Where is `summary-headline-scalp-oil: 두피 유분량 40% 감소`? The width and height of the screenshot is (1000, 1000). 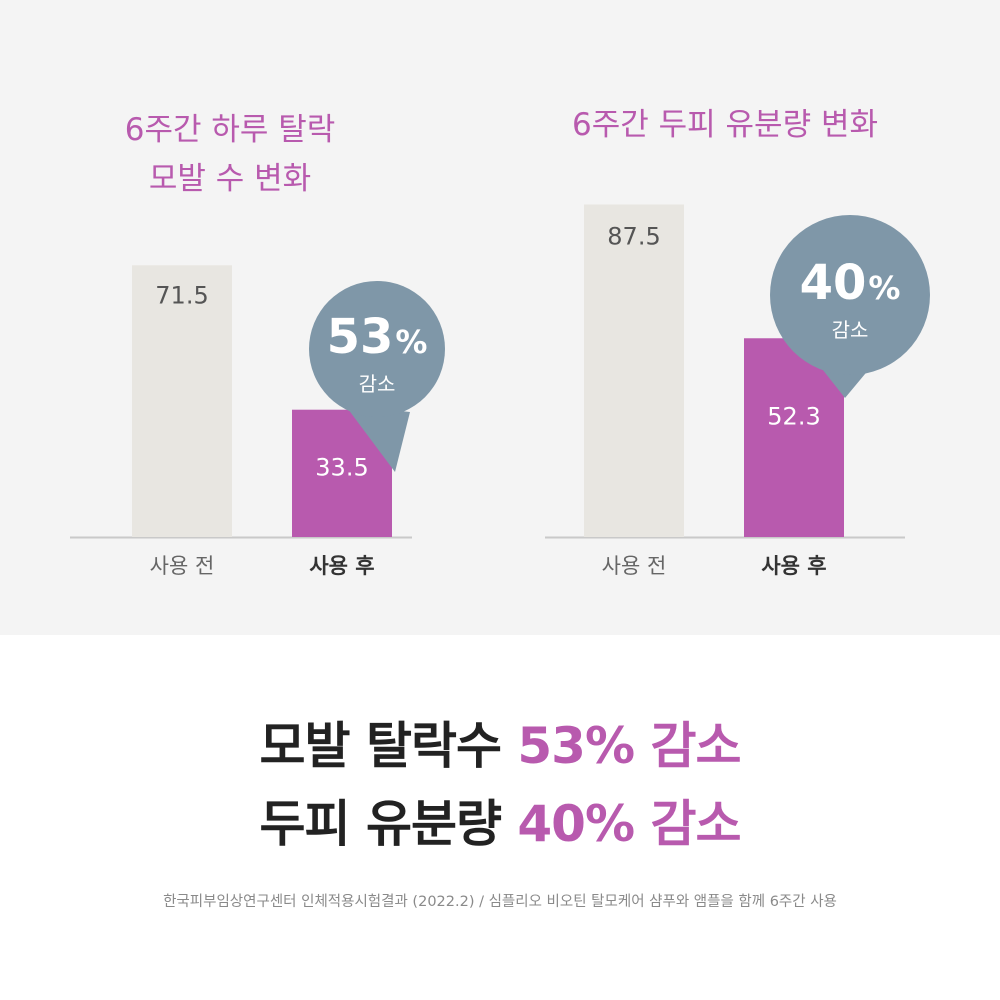 summary-headline-scalp-oil: 두피 유분량 40% 감소 is located at coordinates (500, 820).